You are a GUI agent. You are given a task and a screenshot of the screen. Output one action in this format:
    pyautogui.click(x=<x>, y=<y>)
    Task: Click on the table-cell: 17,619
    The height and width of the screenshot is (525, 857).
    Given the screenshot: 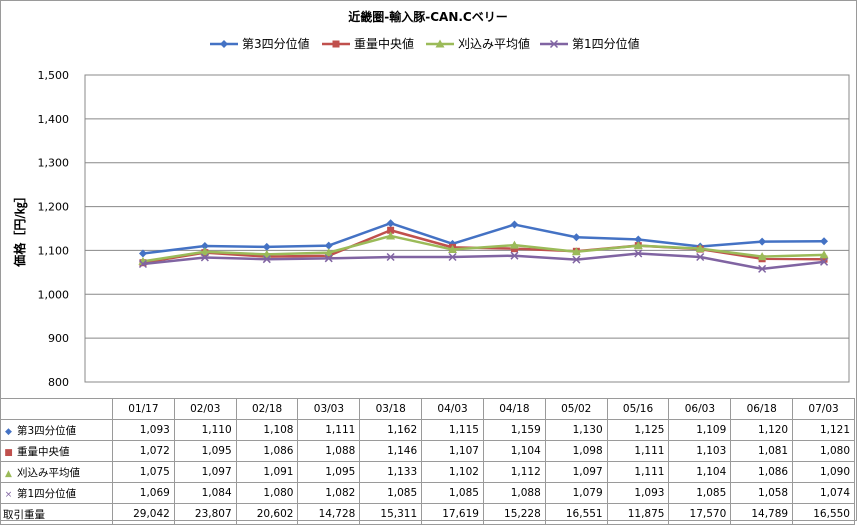 What is the action you would take?
    pyautogui.click(x=452, y=514)
    